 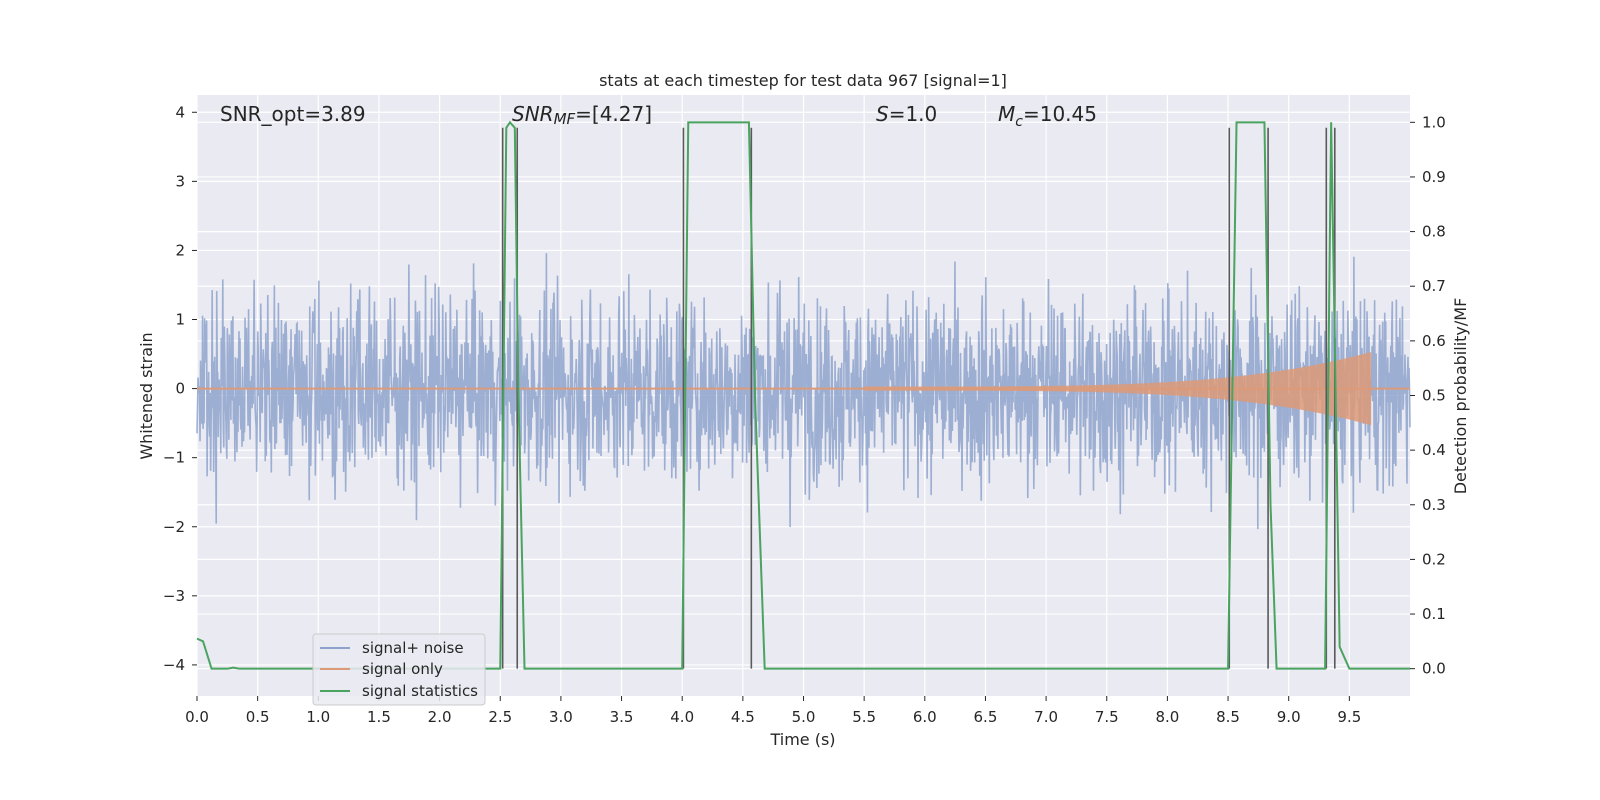 What do you see at coordinates (561, 717) in the screenshot?
I see `x-tick-label: 3.0` at bounding box center [561, 717].